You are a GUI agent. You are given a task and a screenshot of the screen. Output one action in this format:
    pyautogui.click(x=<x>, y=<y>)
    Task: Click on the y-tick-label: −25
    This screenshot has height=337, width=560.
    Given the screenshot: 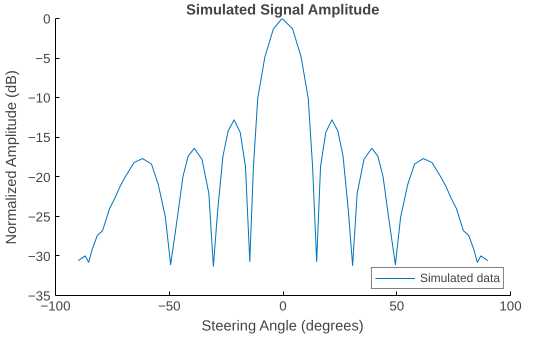 What is the action you would take?
    pyautogui.click(x=39, y=216)
    